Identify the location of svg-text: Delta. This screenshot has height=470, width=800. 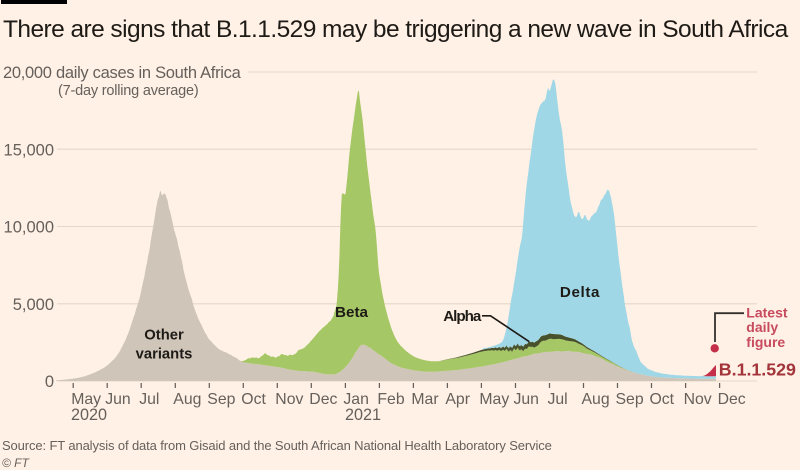
(580, 292).